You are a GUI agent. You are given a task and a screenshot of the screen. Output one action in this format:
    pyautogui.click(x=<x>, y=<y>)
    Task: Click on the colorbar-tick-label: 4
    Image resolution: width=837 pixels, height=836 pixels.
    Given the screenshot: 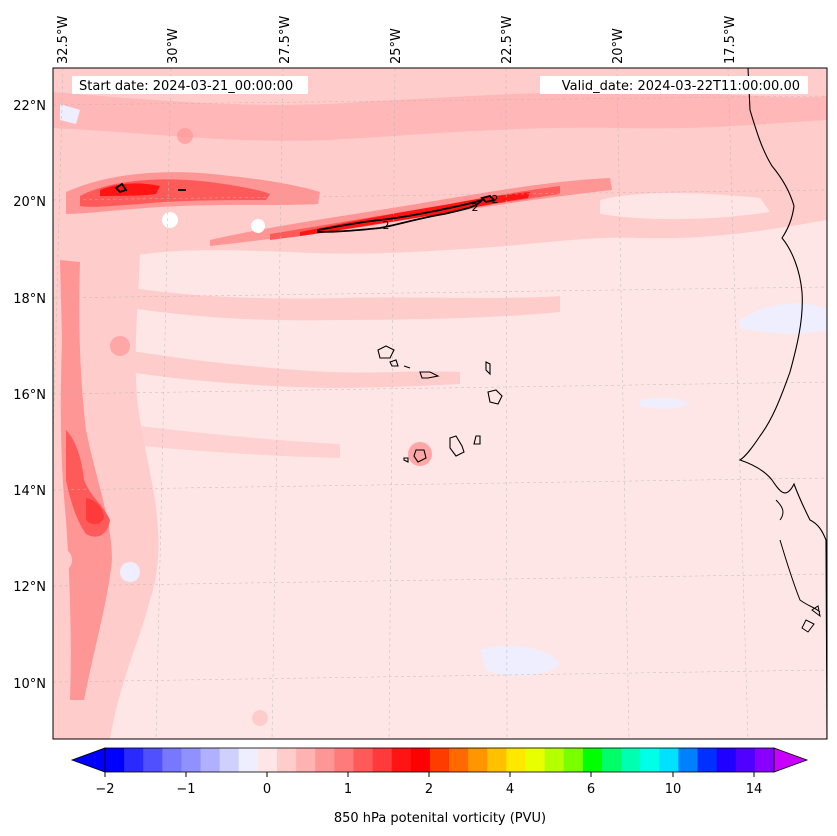 What is the action you would take?
    pyautogui.click(x=510, y=789)
    